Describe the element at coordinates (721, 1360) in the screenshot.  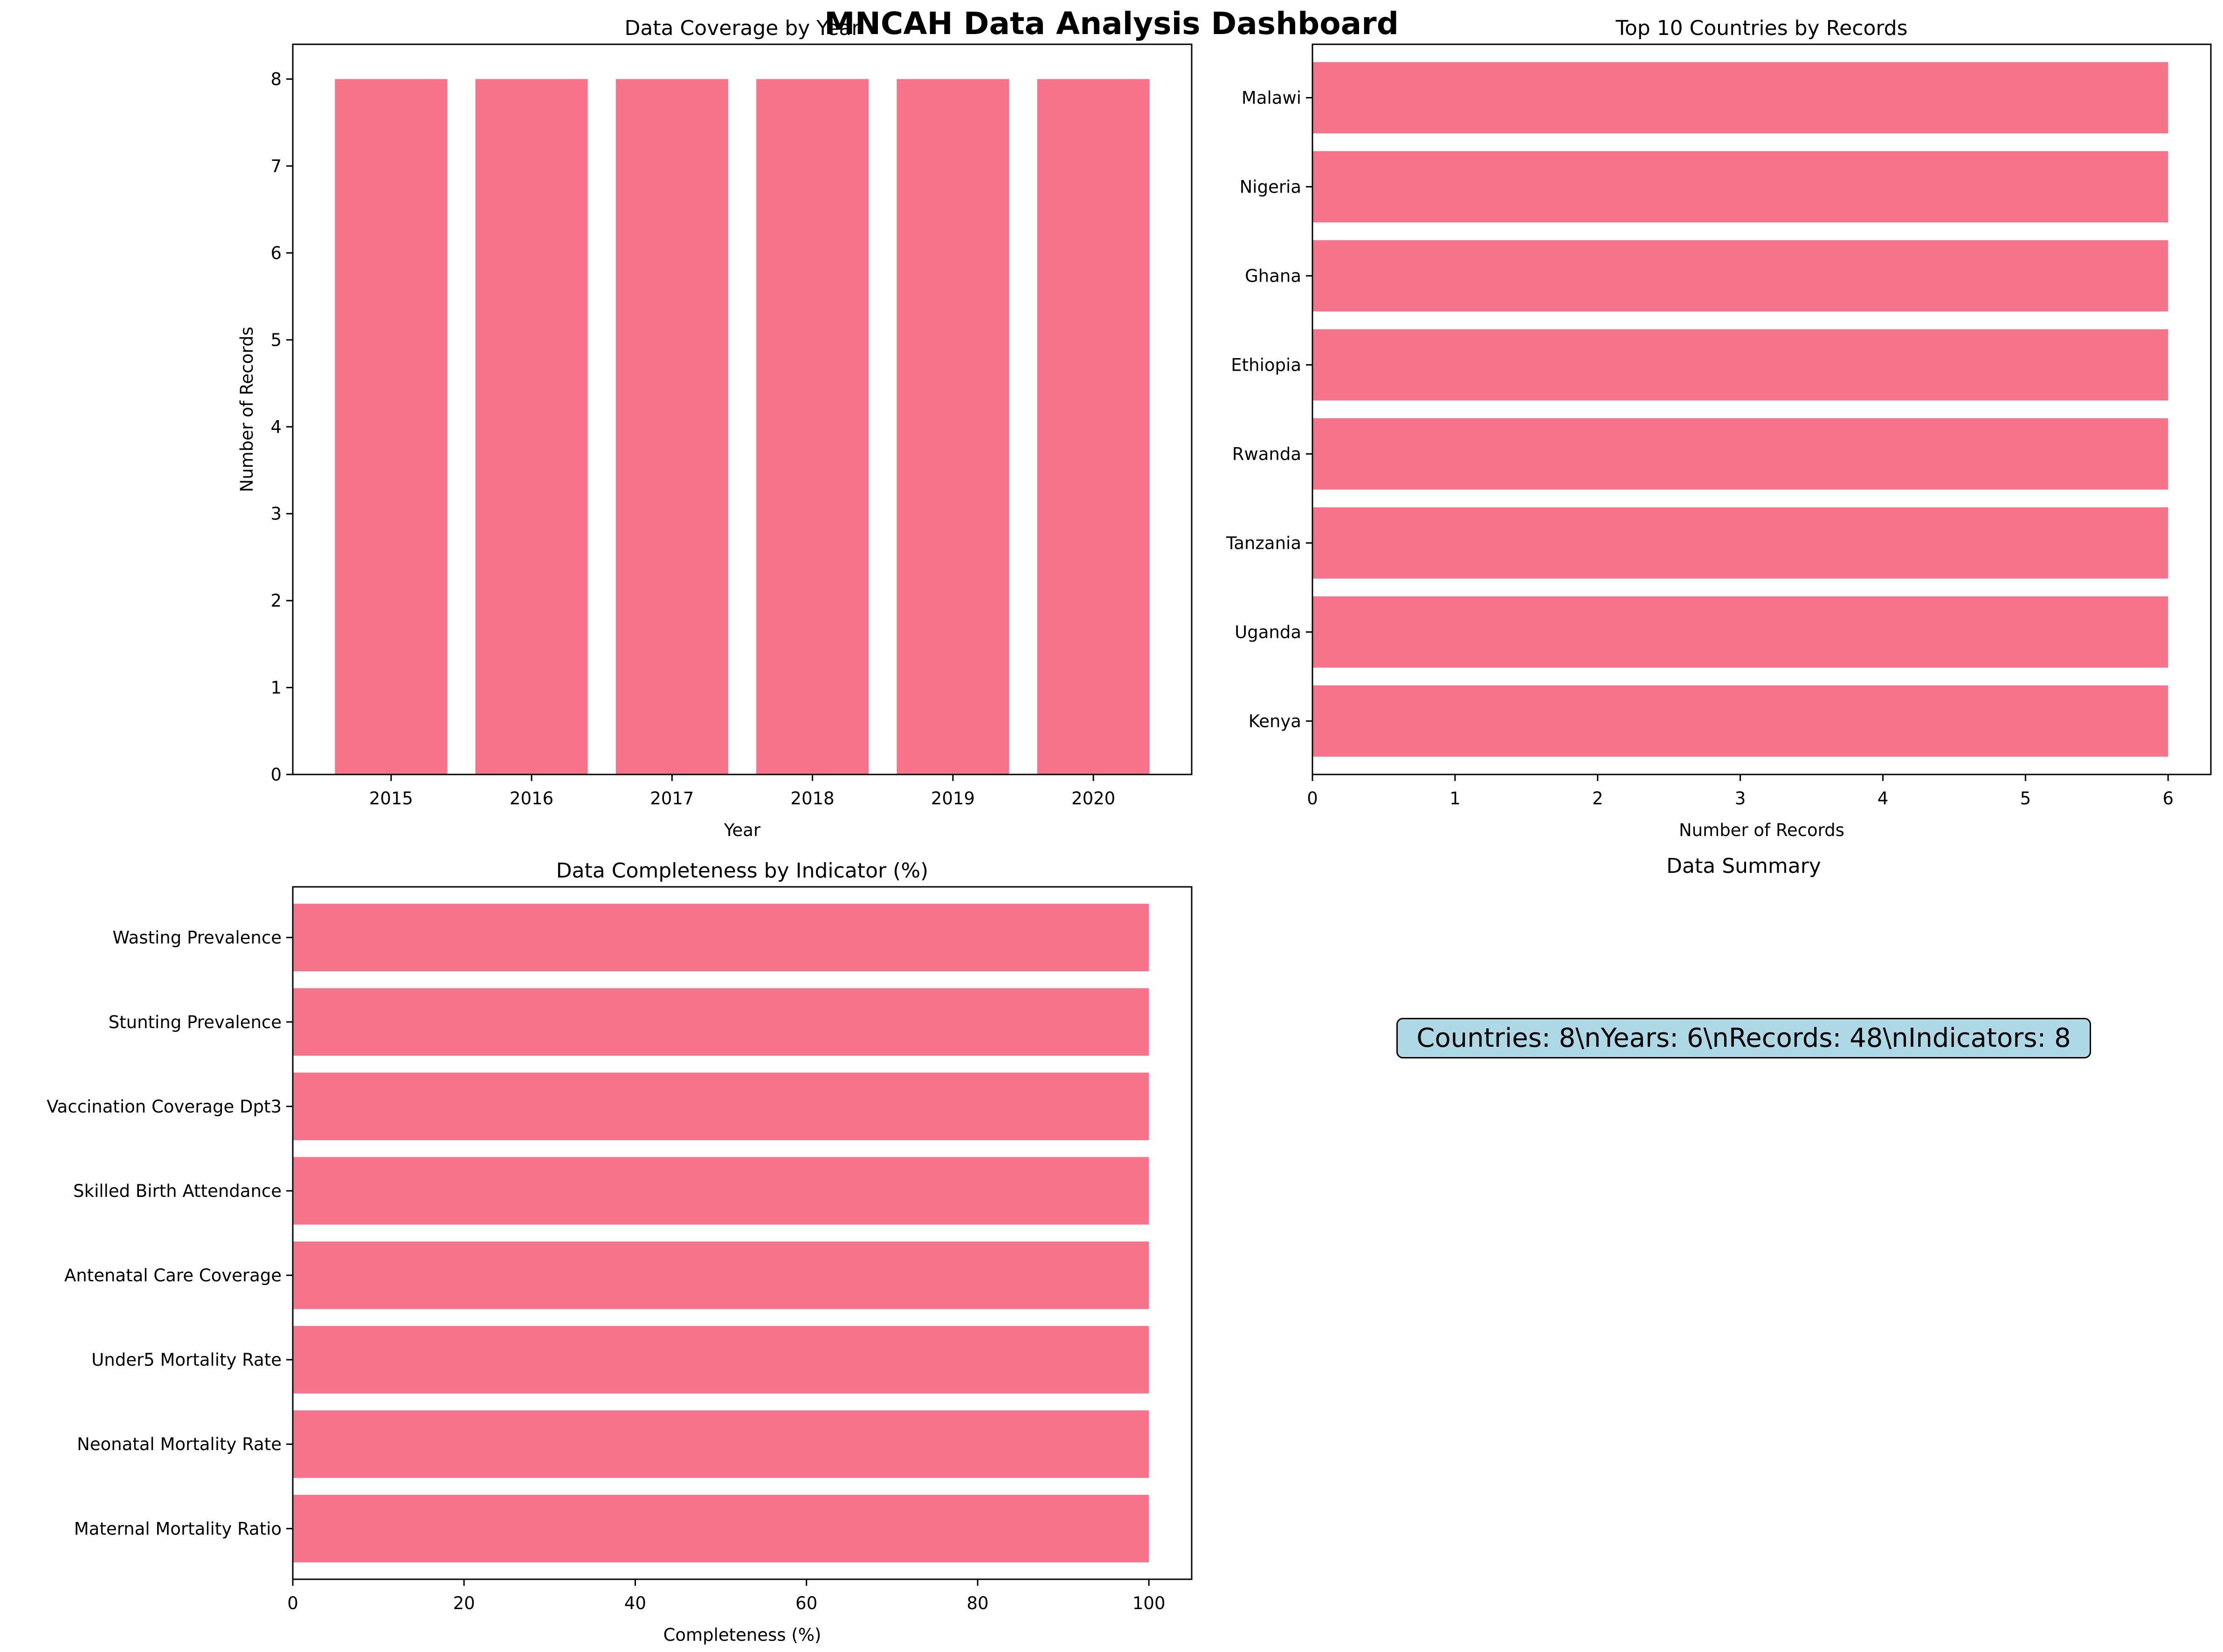
I see `bar-under5-mortality-rate` at that location.